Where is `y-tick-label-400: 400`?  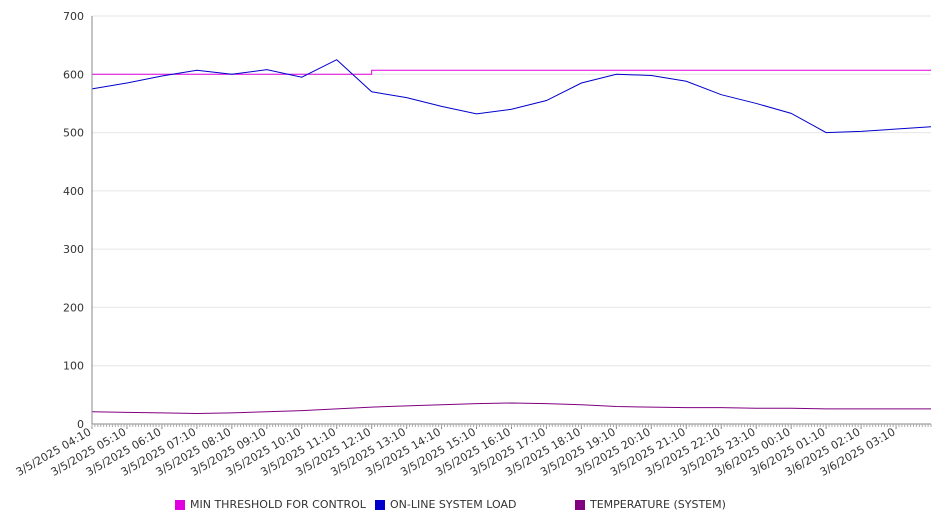 y-tick-label-400: 400 is located at coordinates (73, 191).